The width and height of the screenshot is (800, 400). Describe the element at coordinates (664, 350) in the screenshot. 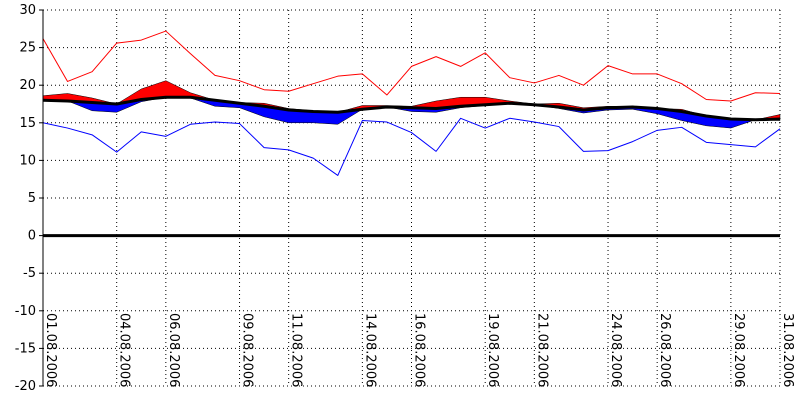

I see `x-tick-label: 26.08.2006` at that location.